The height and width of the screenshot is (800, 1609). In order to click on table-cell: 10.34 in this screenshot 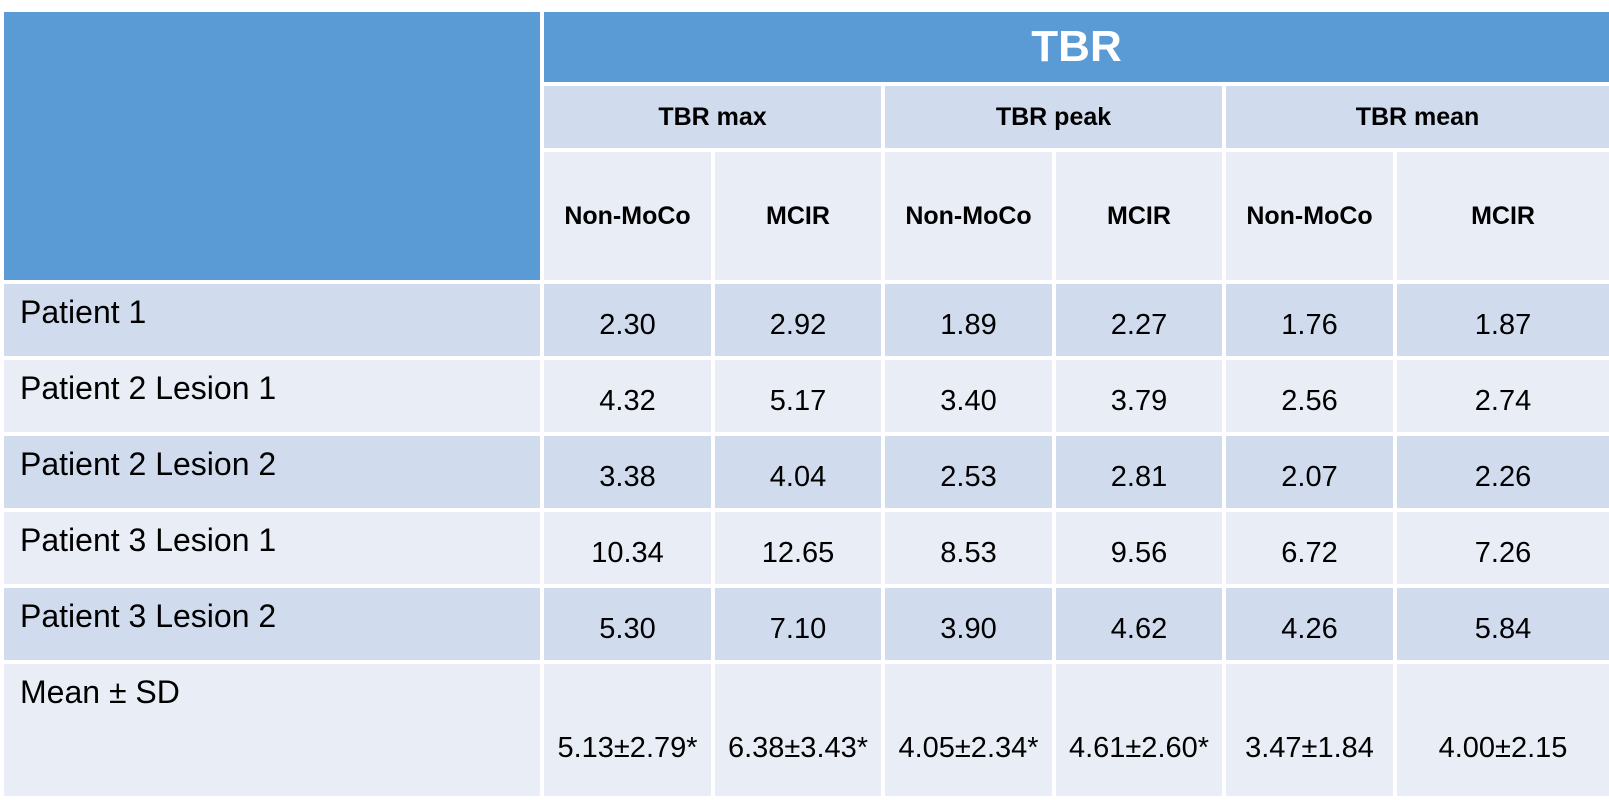, I will do `click(627, 548)`.